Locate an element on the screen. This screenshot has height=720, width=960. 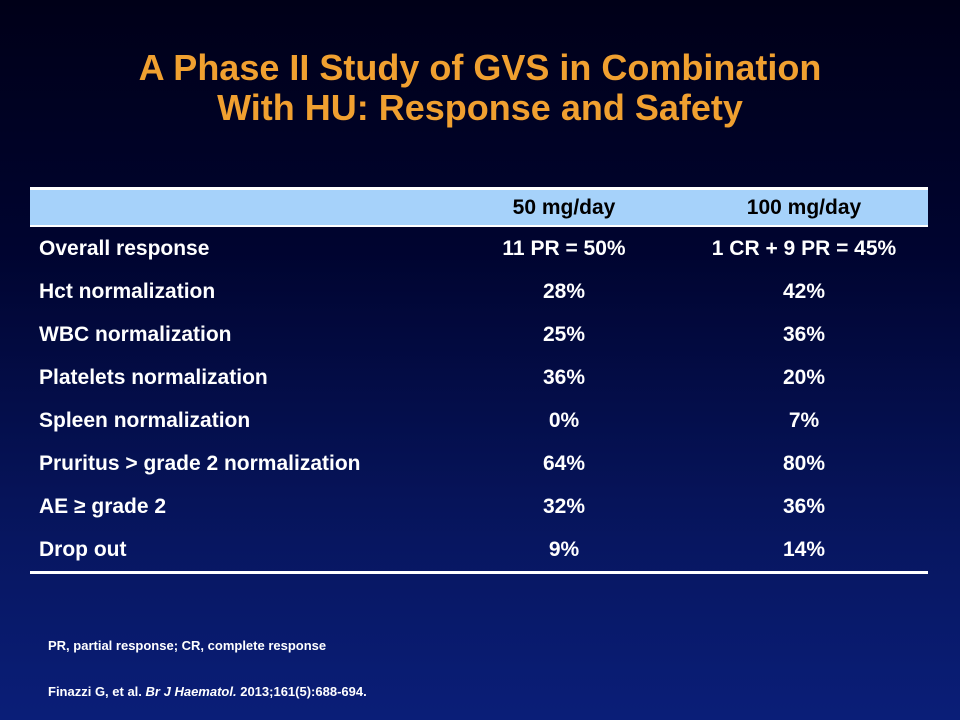
table-row: Platelets normalization 36% 20% is located at coordinates (479, 377).